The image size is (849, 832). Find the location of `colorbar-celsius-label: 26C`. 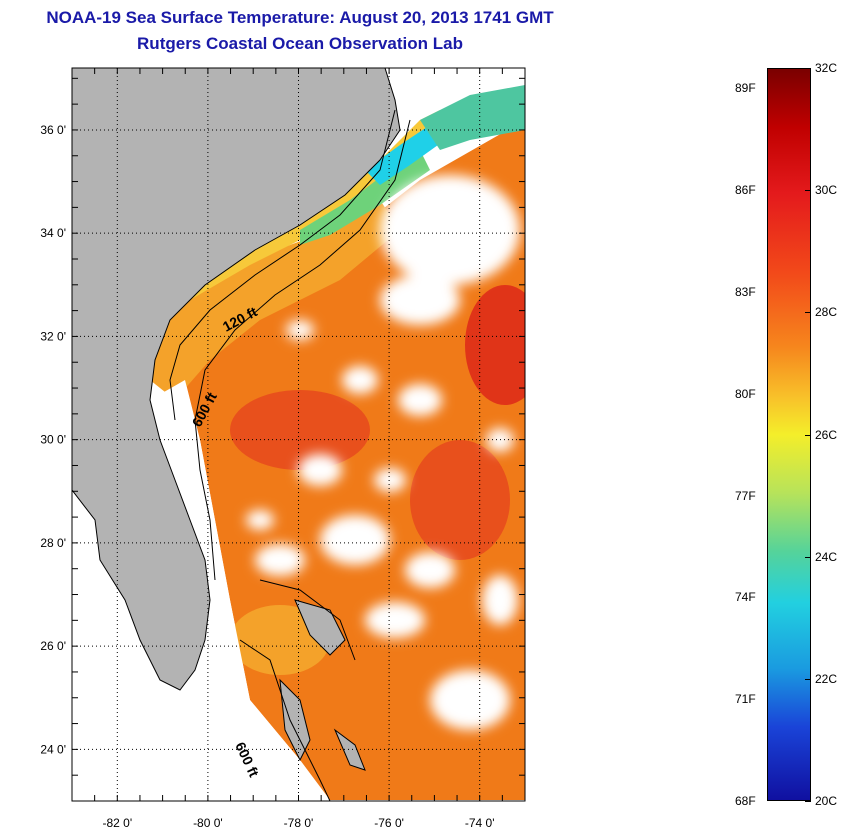

colorbar-celsius-label: 26C is located at coordinates (826, 434).